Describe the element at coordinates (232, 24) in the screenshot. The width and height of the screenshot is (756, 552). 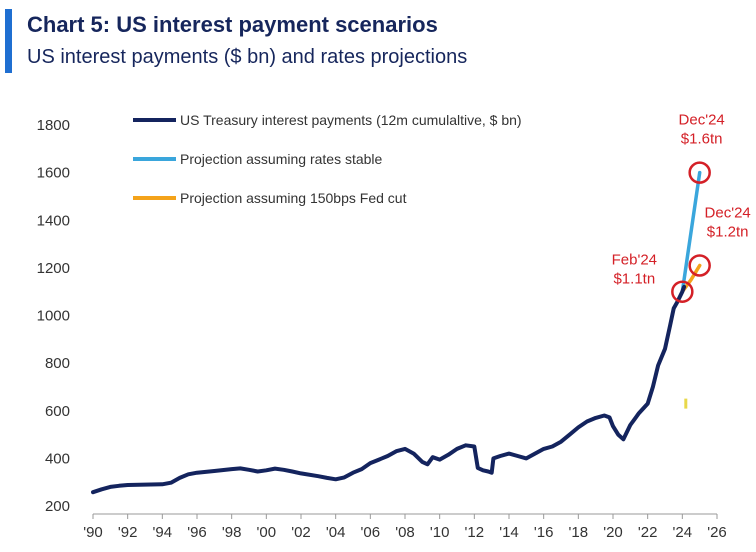
I see `chart-title: Chart 5: US interest payment scenarios` at that location.